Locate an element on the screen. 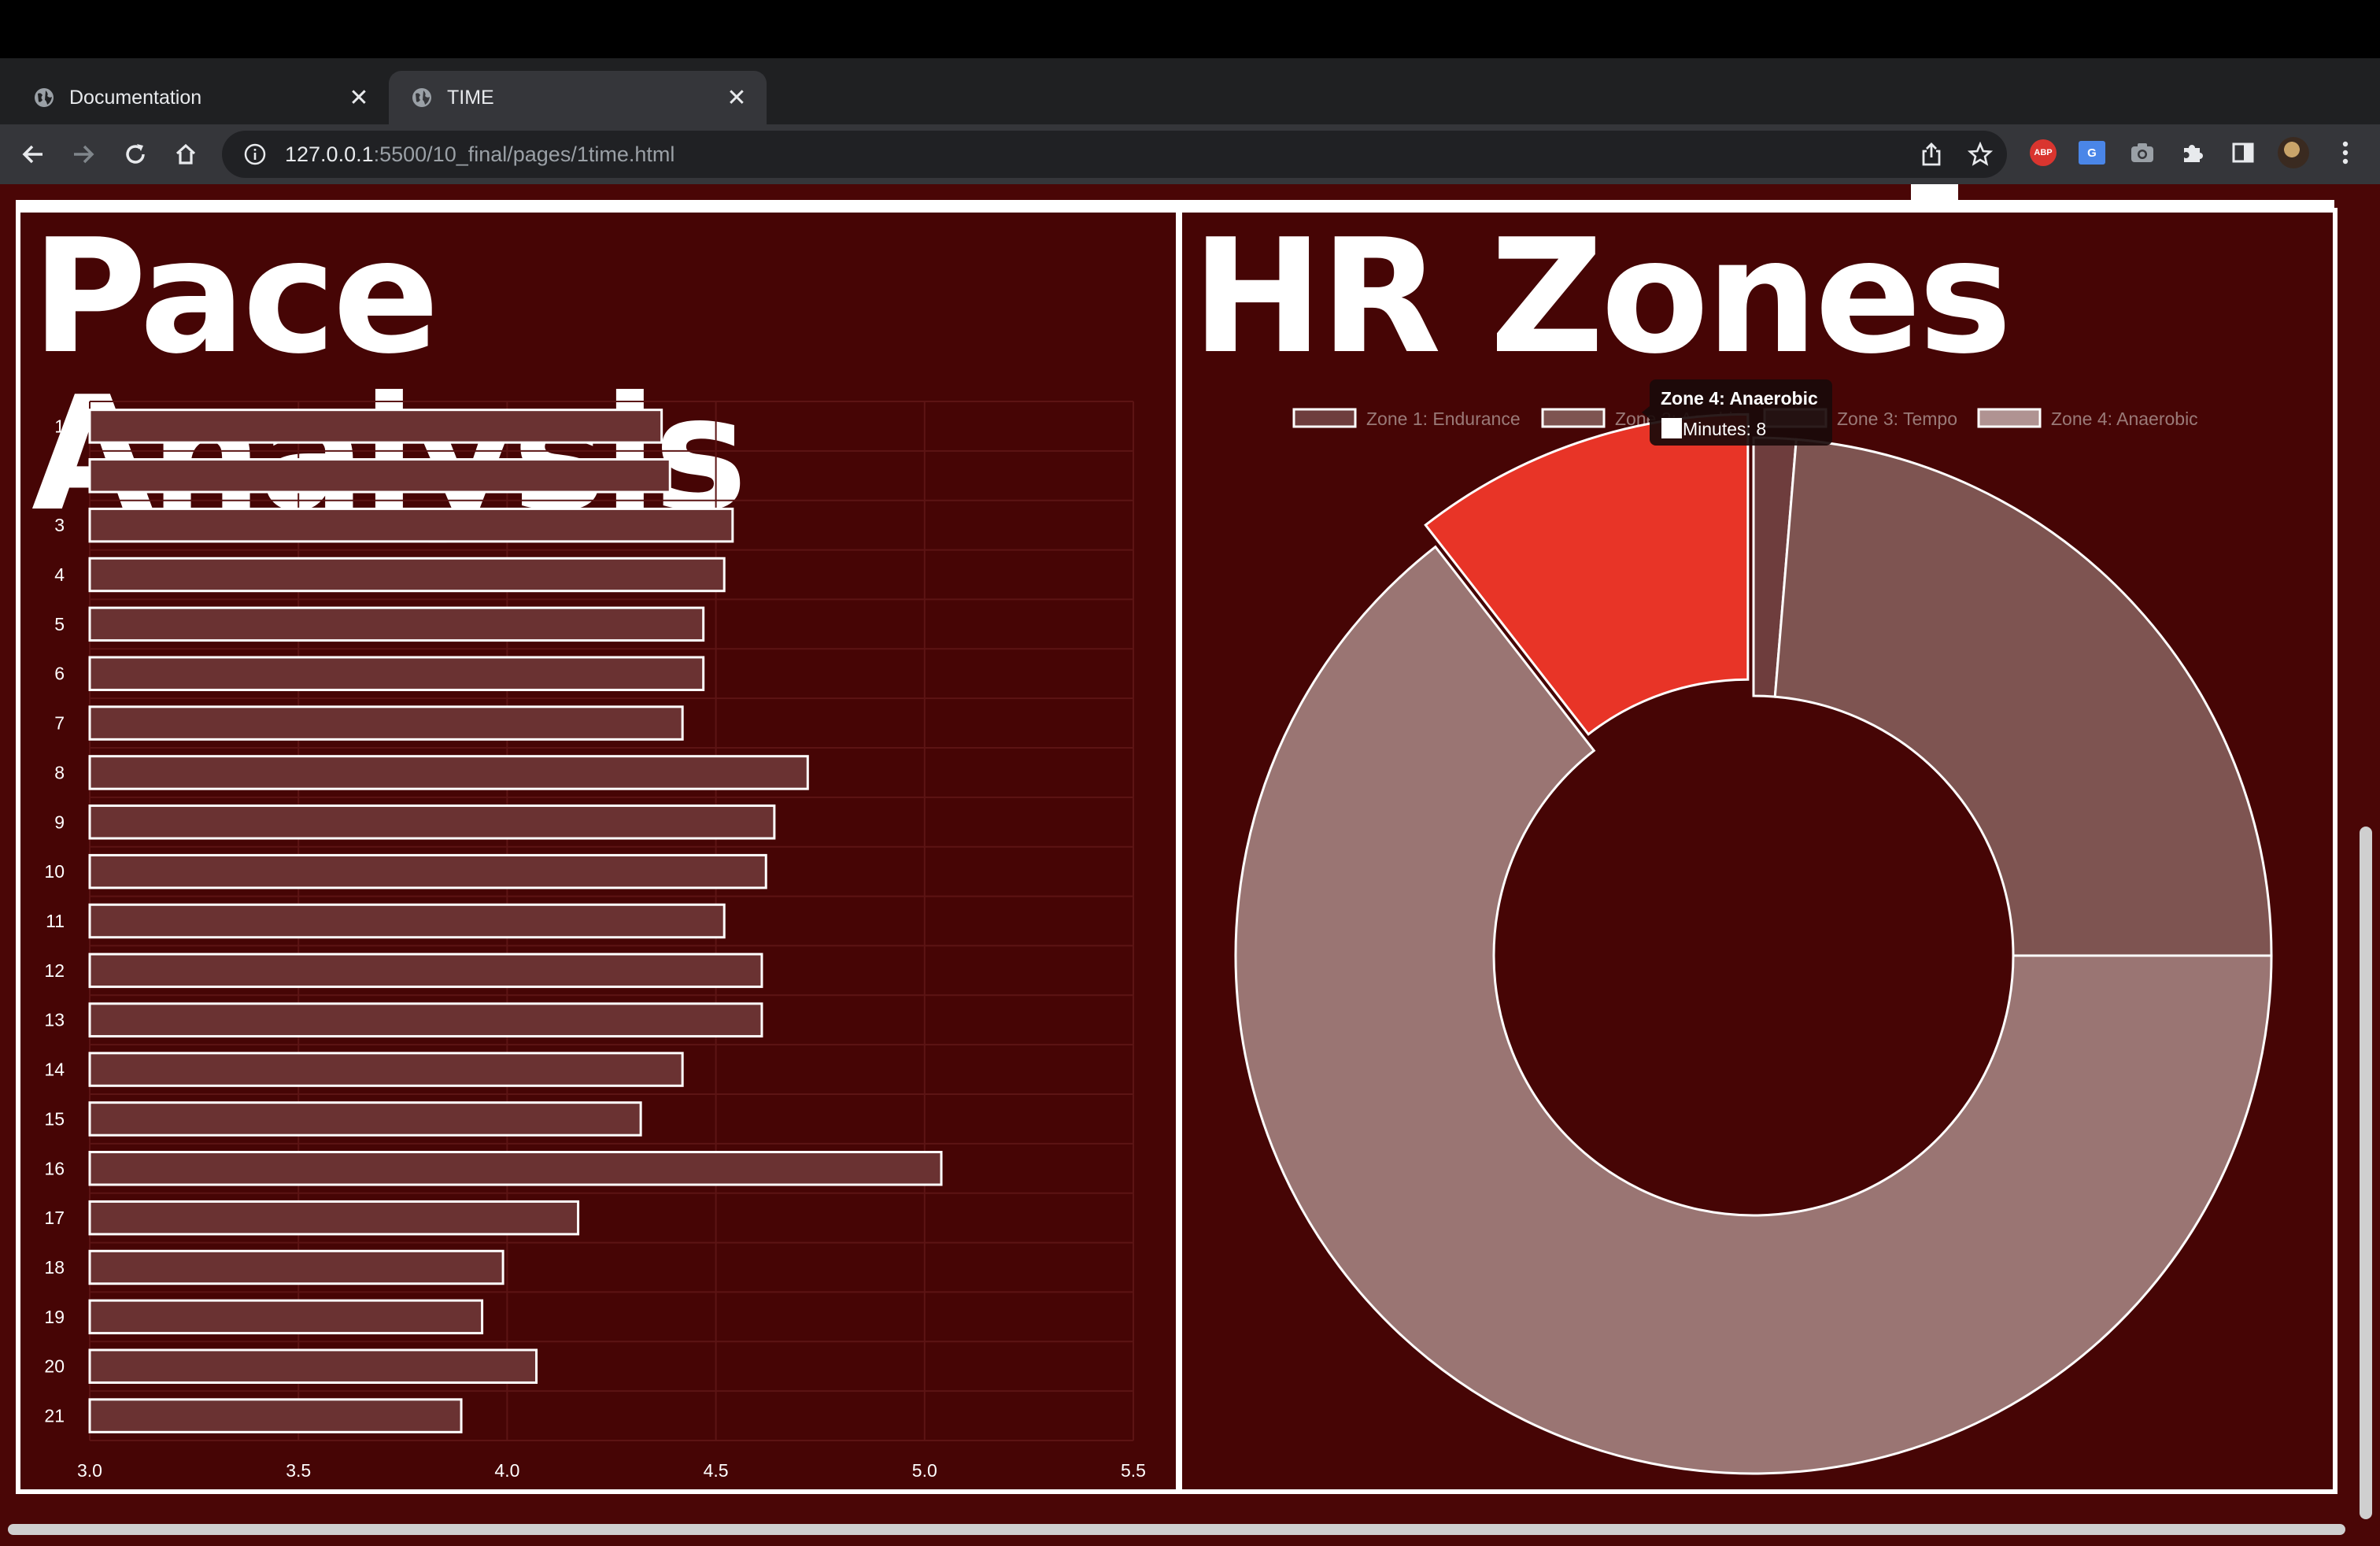  chart-tooltip: Zone 4: Anaerobic Minutes: 8 is located at coordinates (1737, 413).